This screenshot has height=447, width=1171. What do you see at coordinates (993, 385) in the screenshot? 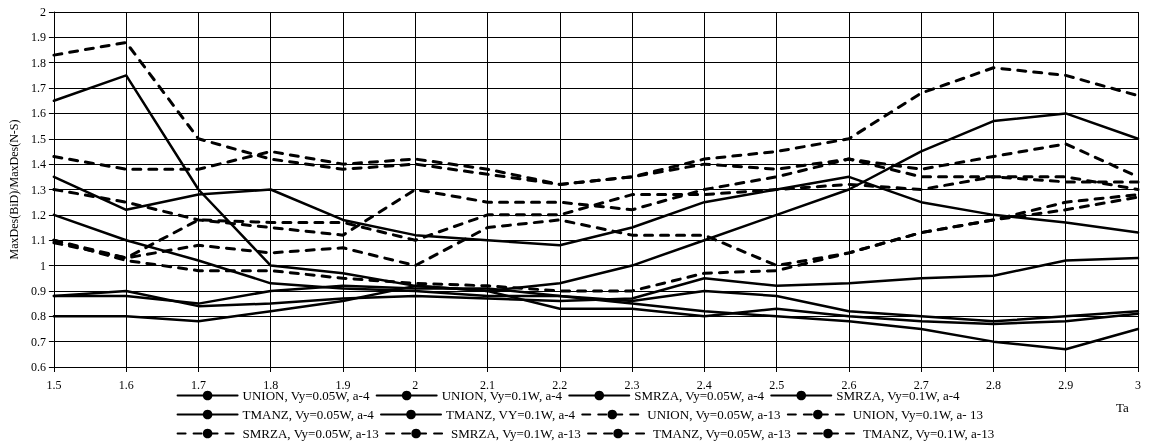
I see `x-tick-label: 2.8` at bounding box center [993, 385].